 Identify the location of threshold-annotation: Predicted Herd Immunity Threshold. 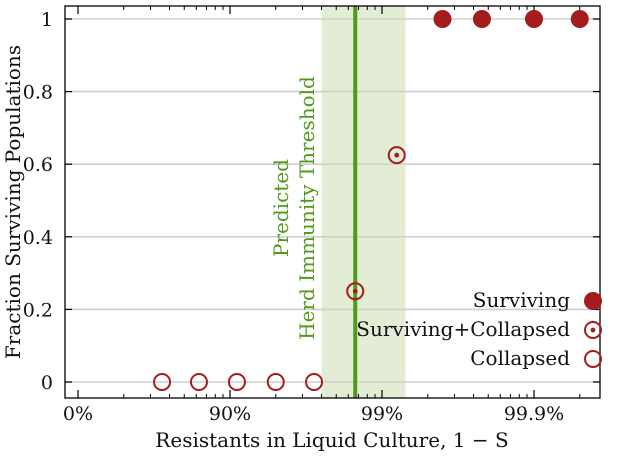
(294, 208).